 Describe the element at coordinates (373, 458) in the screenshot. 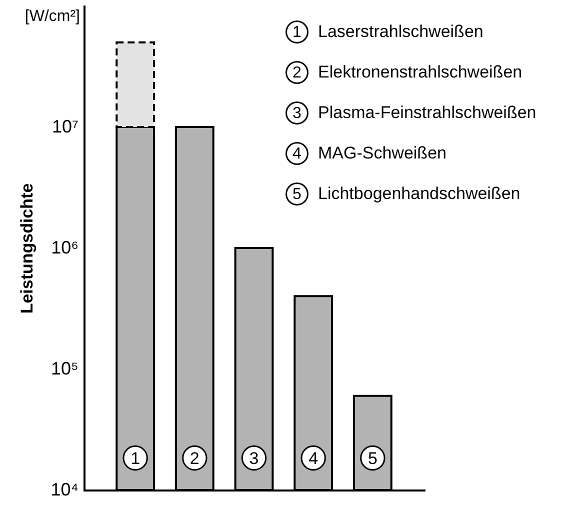

I see `x-tick-label: 5` at that location.